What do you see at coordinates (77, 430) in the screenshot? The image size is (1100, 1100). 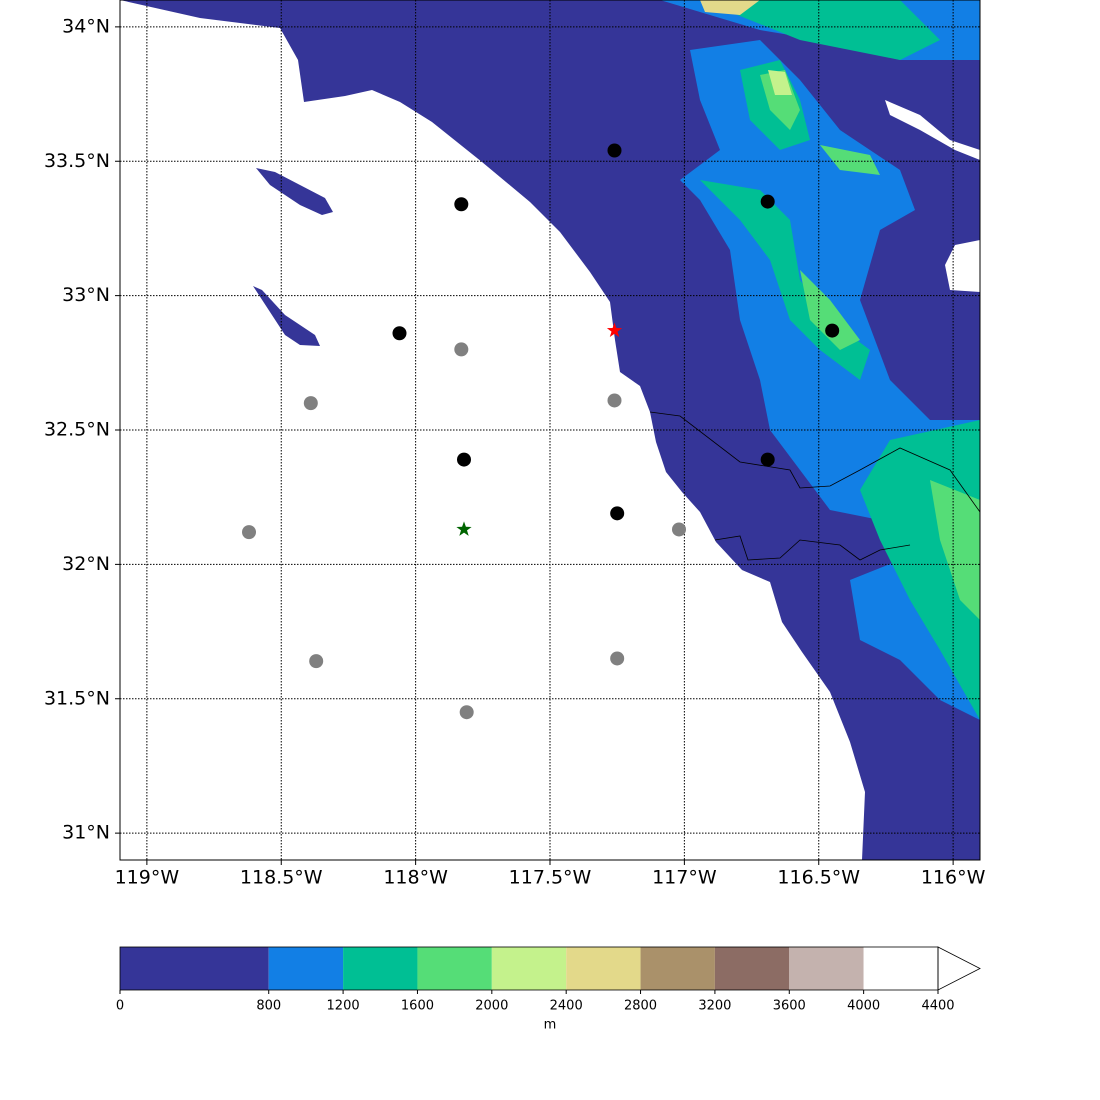 I see `y-tick-label: 32.5°N` at bounding box center [77, 430].